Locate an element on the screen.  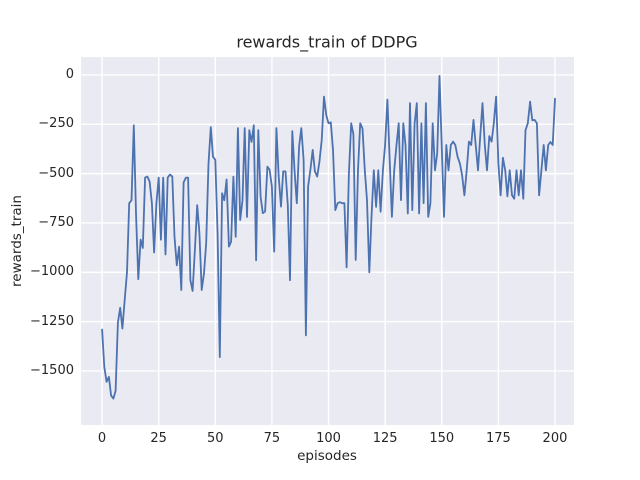
chart-title: rewards_train of DDPG is located at coordinates (327, 42).